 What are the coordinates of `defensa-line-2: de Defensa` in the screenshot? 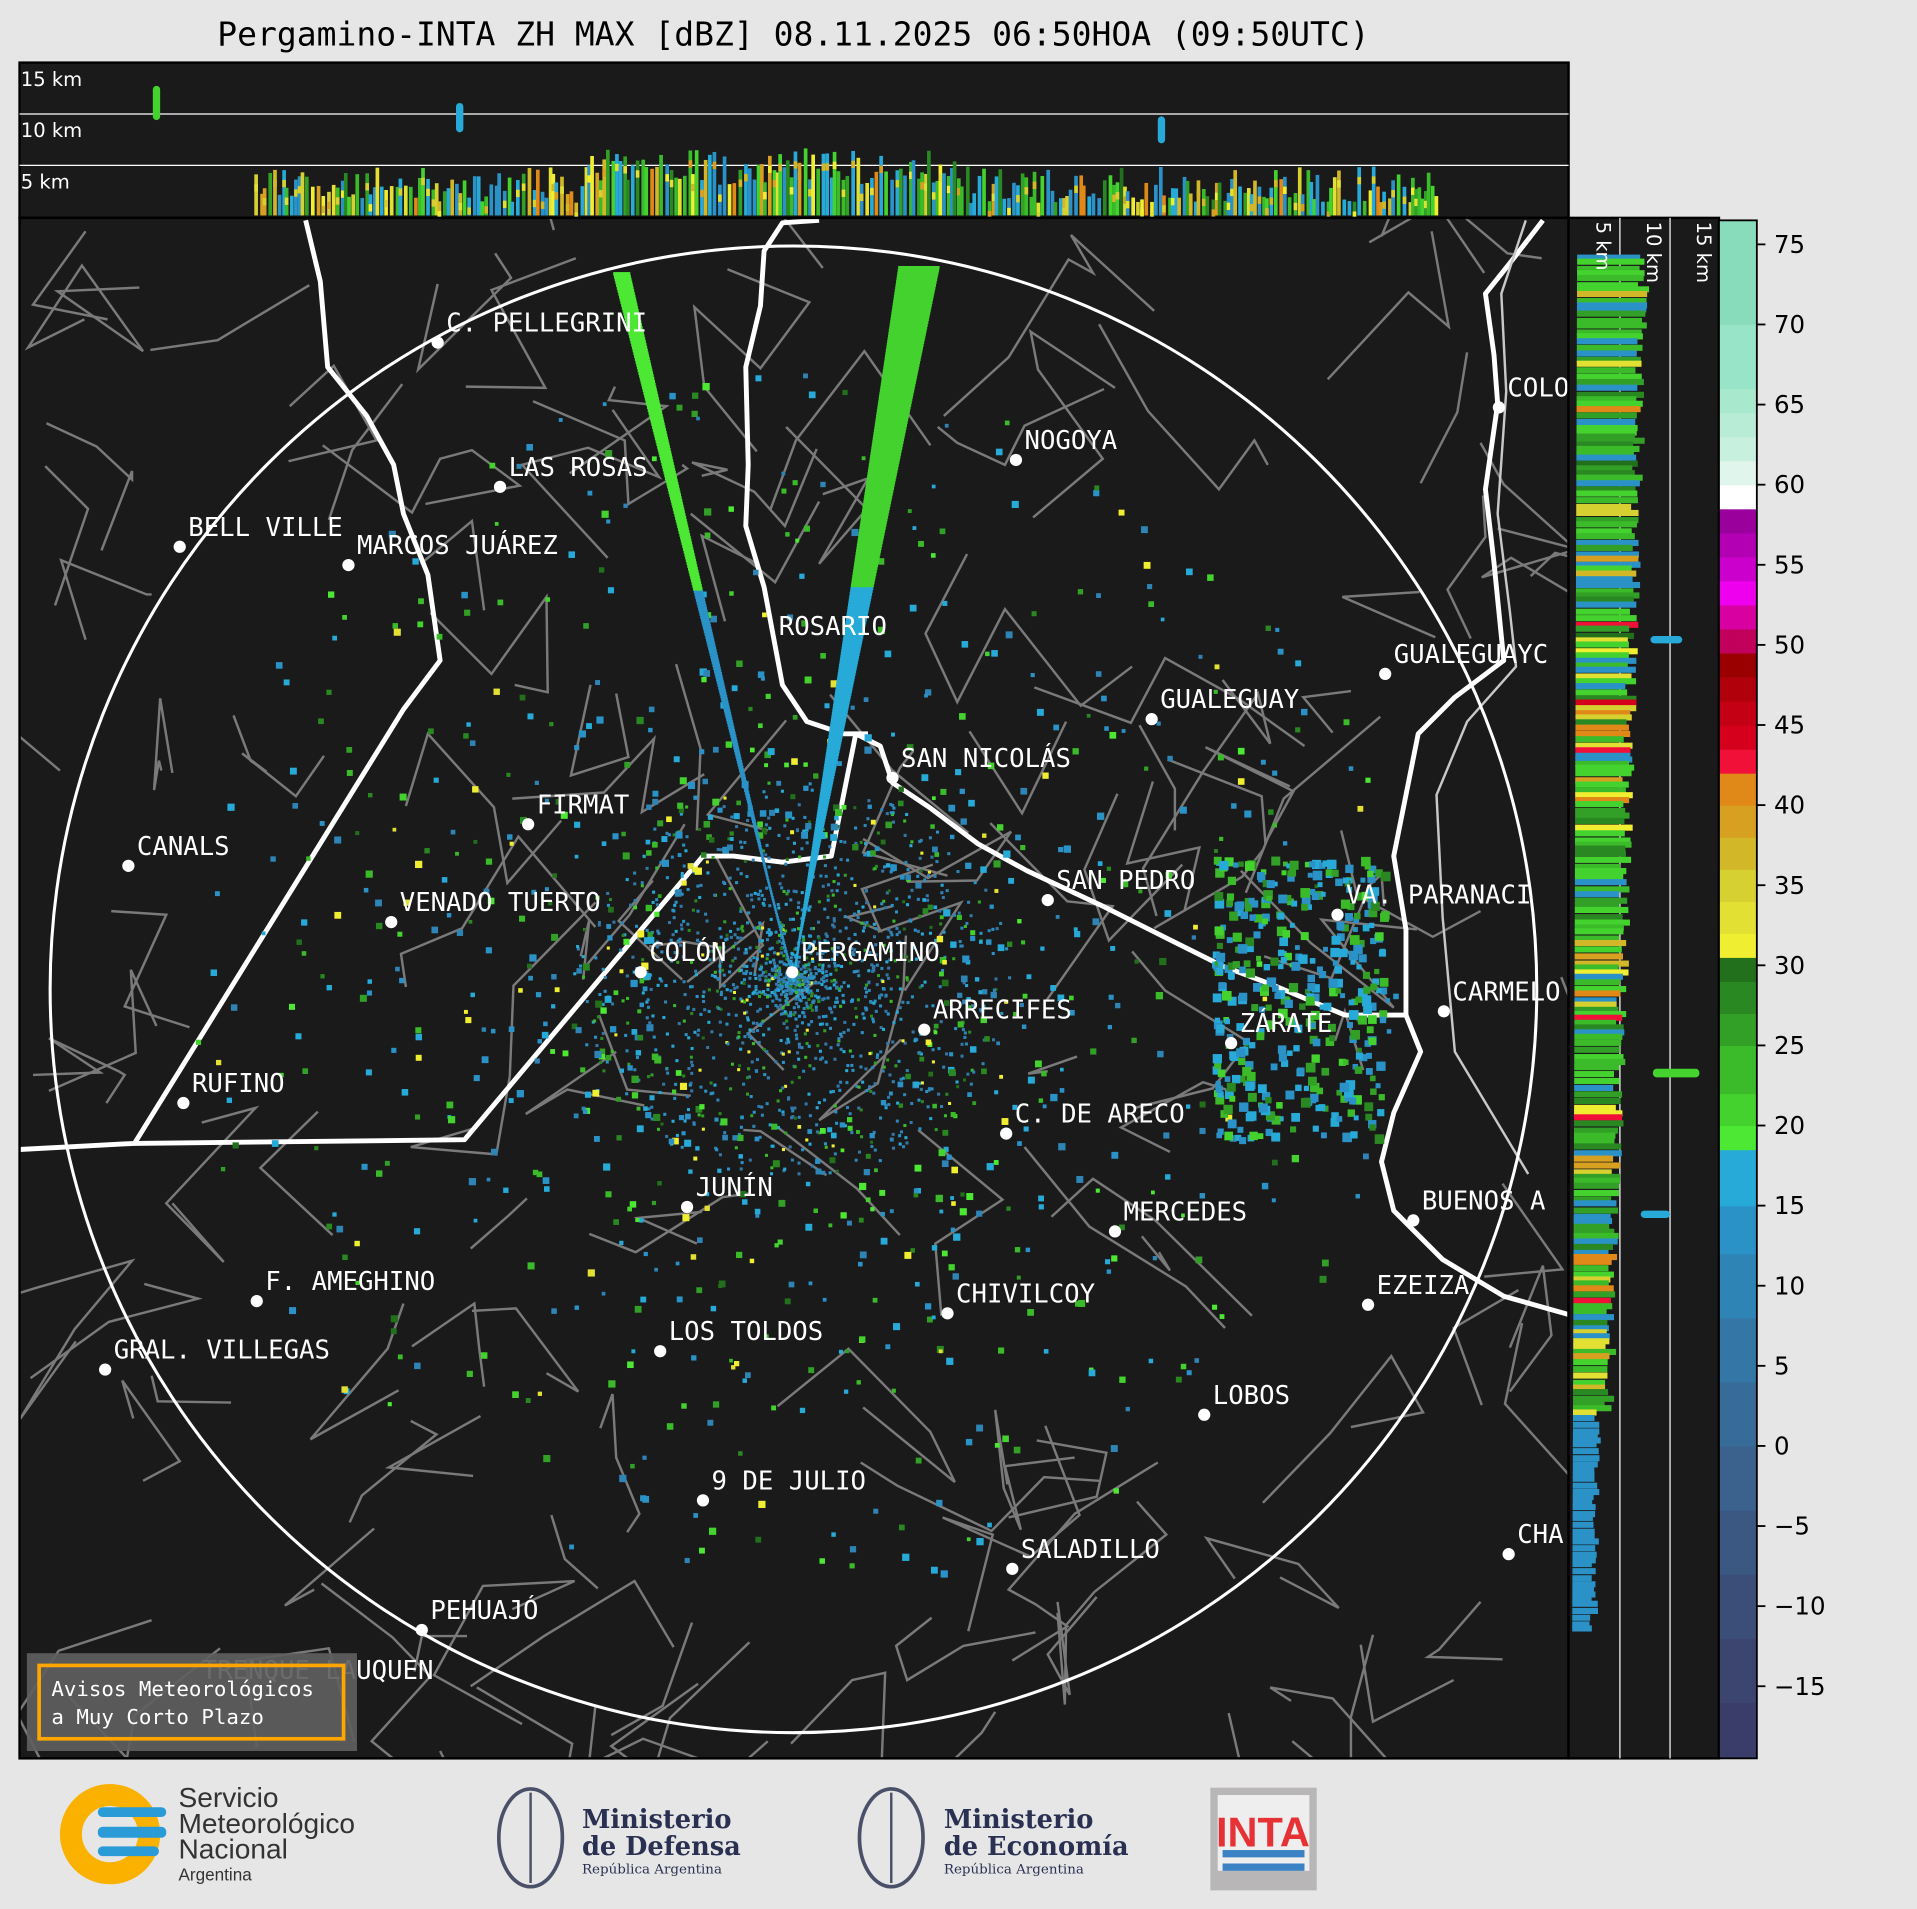 It's located at (661, 1847).